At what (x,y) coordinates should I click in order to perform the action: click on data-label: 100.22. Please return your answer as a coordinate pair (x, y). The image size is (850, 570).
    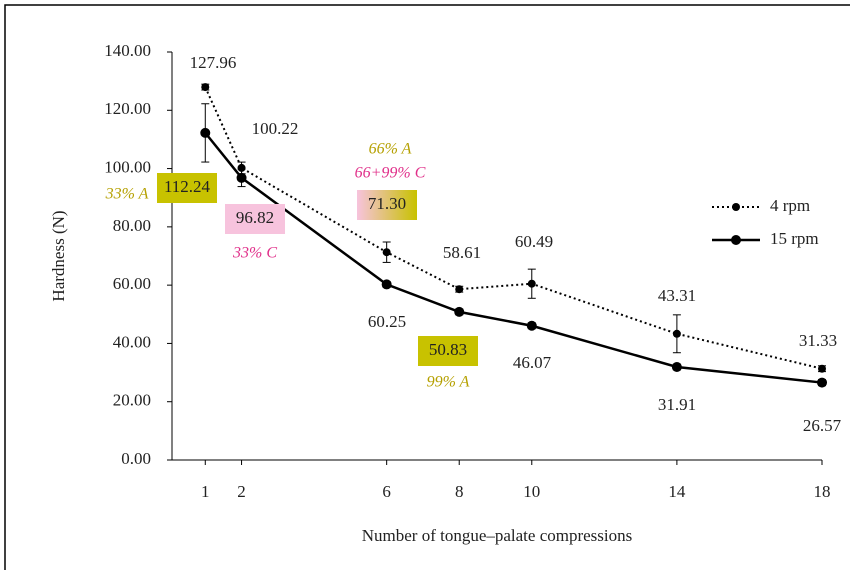
    Looking at the image, I should click on (275, 128).